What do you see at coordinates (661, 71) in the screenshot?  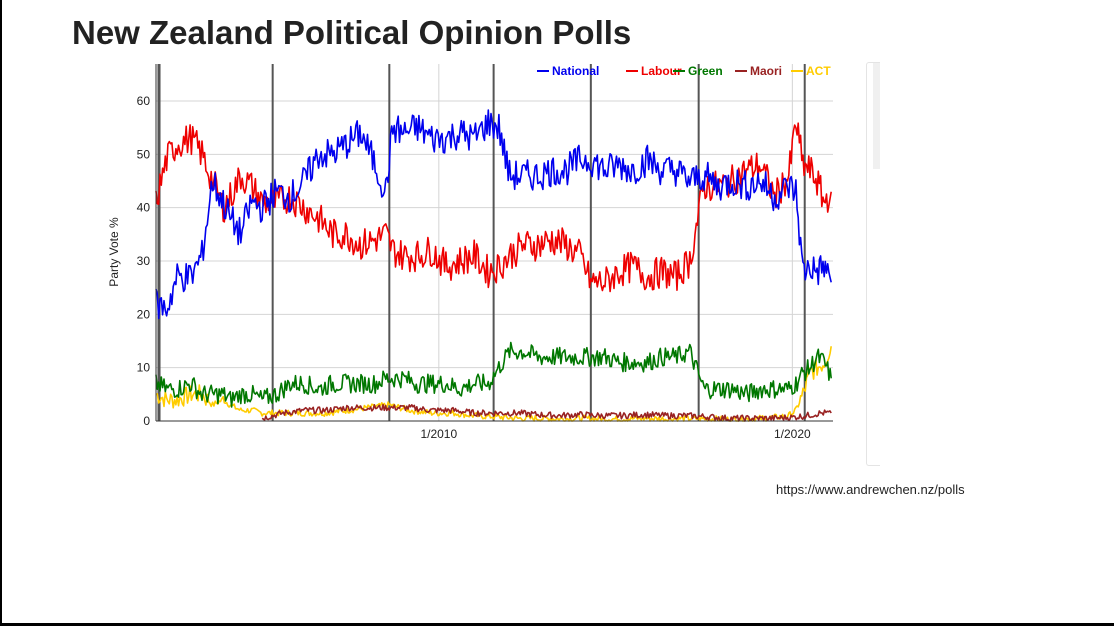 I see `legend-label: Labour` at bounding box center [661, 71].